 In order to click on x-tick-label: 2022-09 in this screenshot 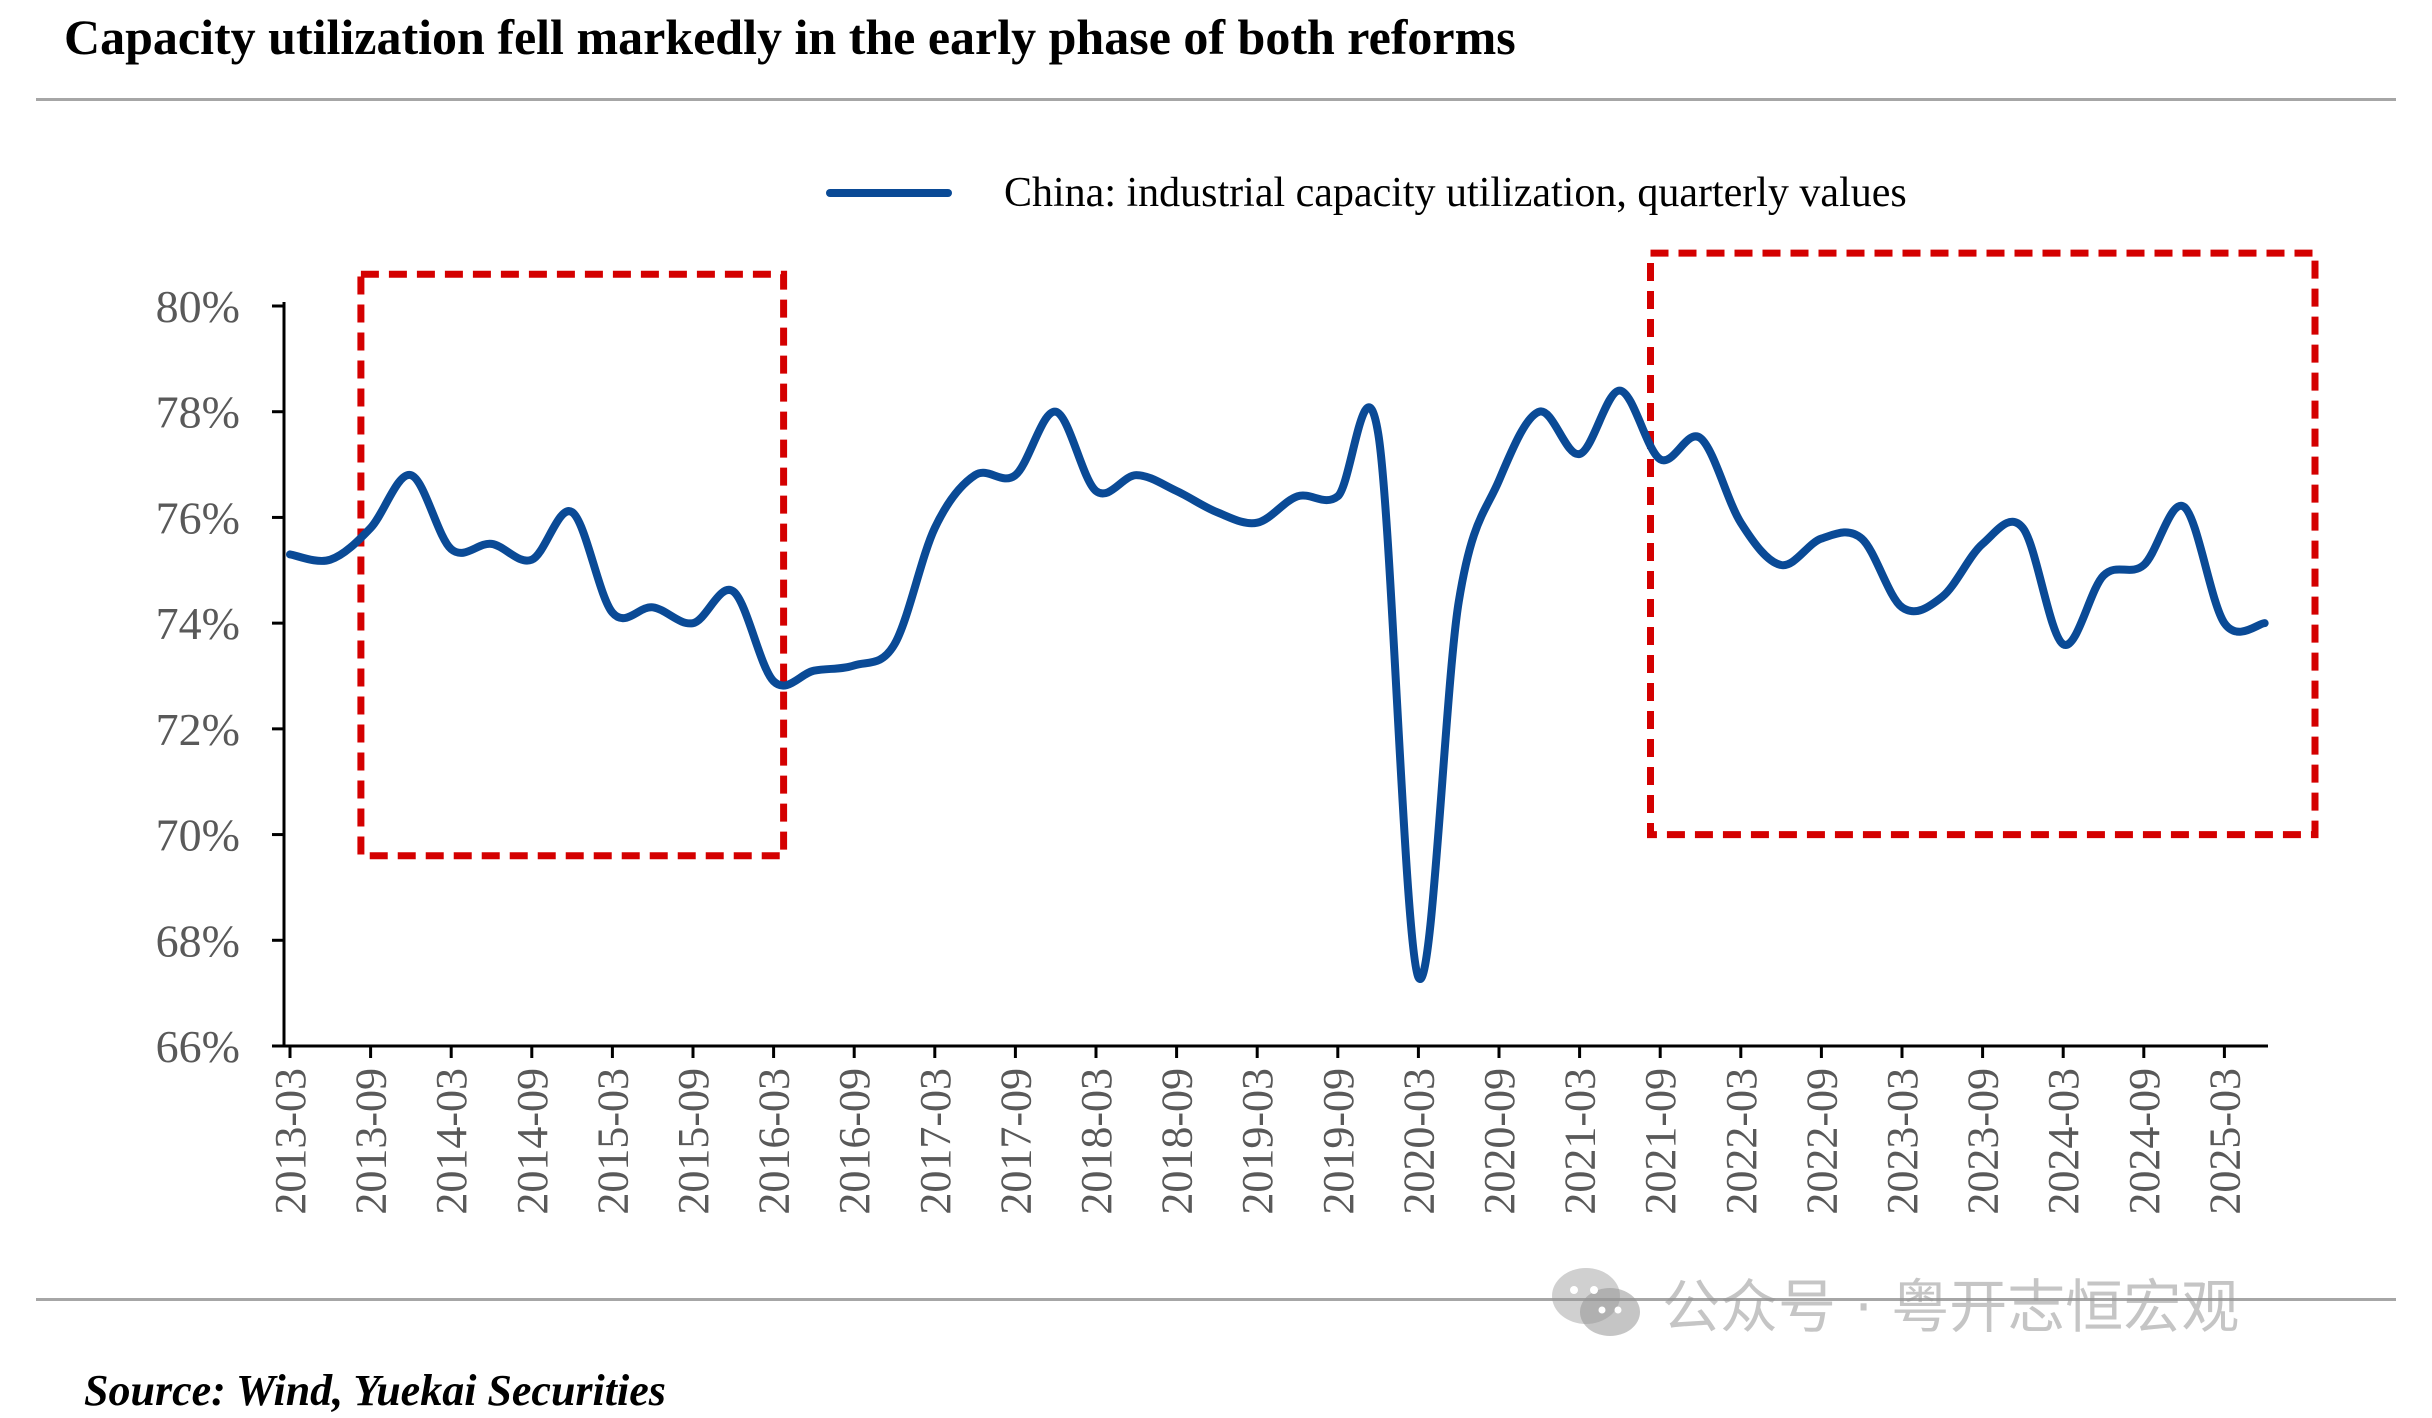, I will do `click(1821, 1141)`.